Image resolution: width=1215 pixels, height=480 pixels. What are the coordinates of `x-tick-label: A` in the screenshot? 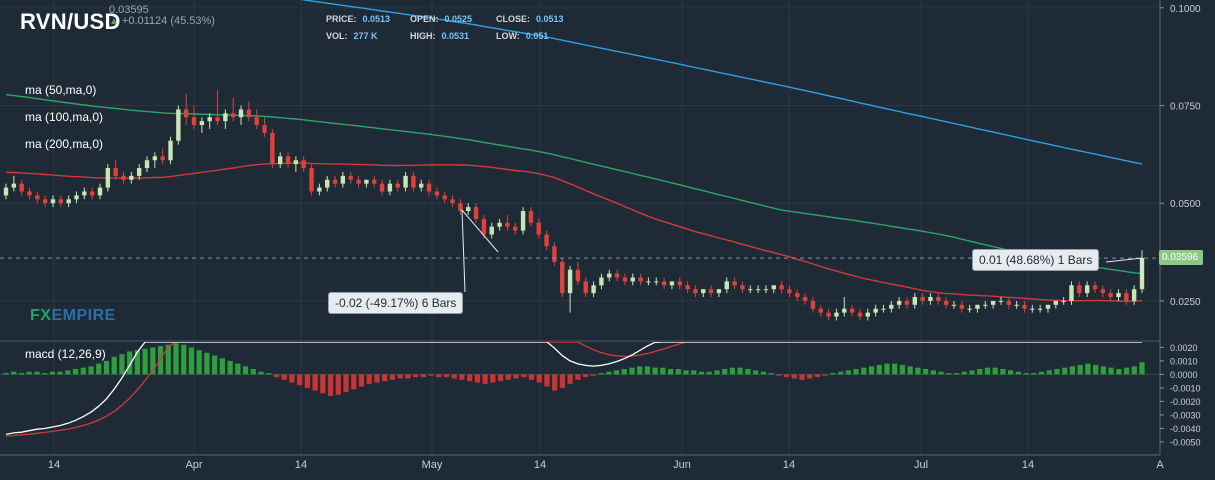 It's located at (1160, 465).